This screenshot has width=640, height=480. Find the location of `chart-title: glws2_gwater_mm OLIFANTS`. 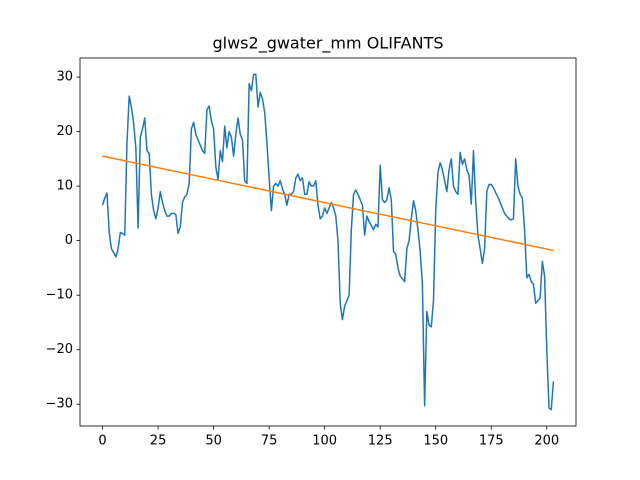

chart-title: glws2_gwater_mm OLIFANTS is located at coordinates (327, 44).